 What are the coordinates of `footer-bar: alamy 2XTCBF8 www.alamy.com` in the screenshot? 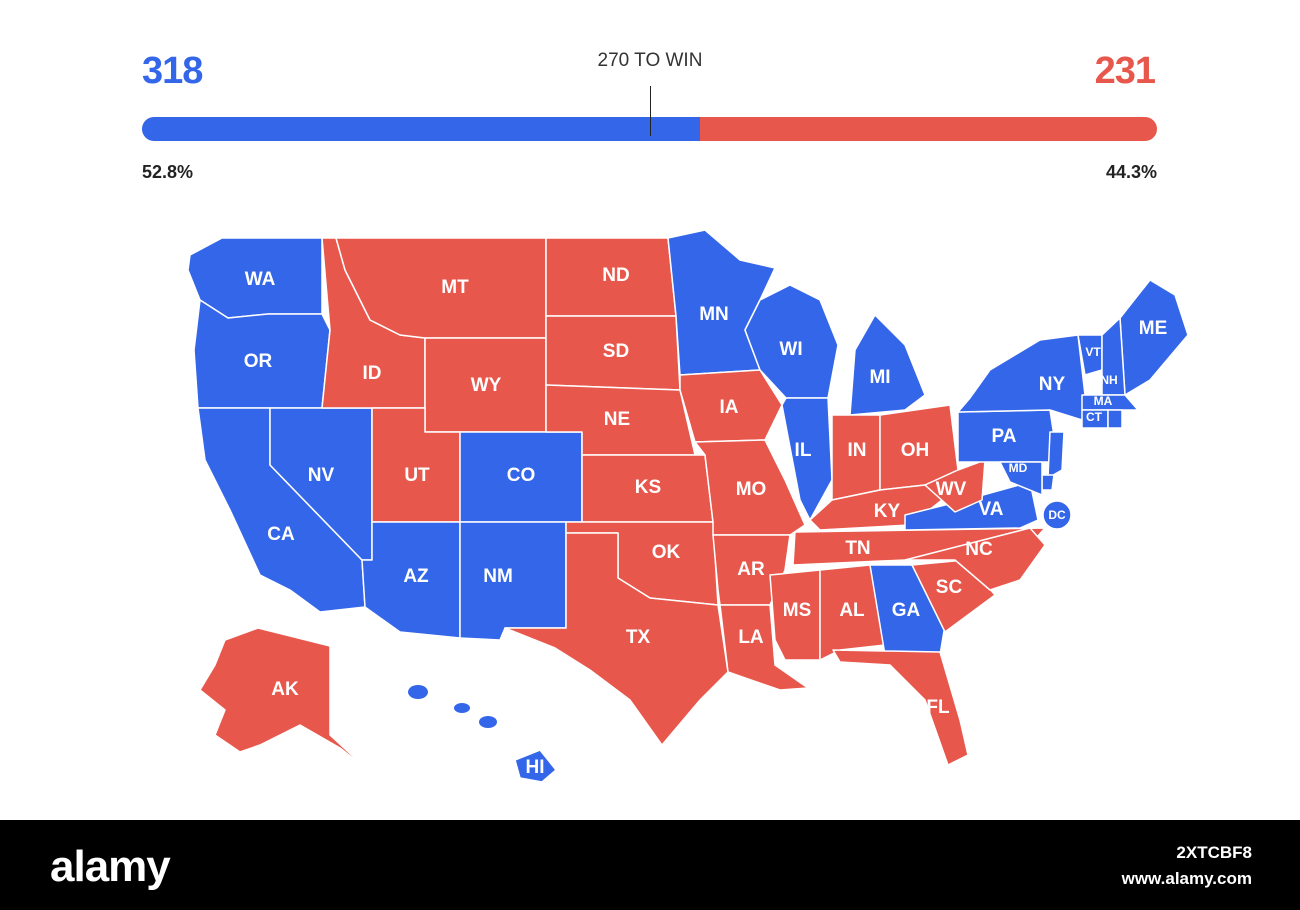 It's located at (650, 865).